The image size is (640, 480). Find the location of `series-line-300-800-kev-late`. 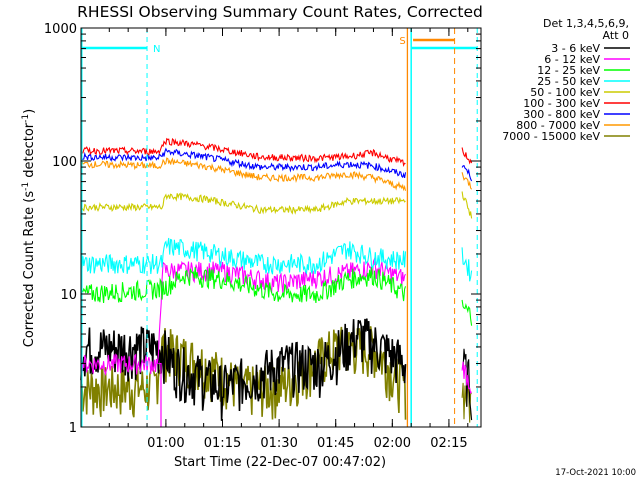

series-line-300-800-kev-late is located at coordinates (467, 173).